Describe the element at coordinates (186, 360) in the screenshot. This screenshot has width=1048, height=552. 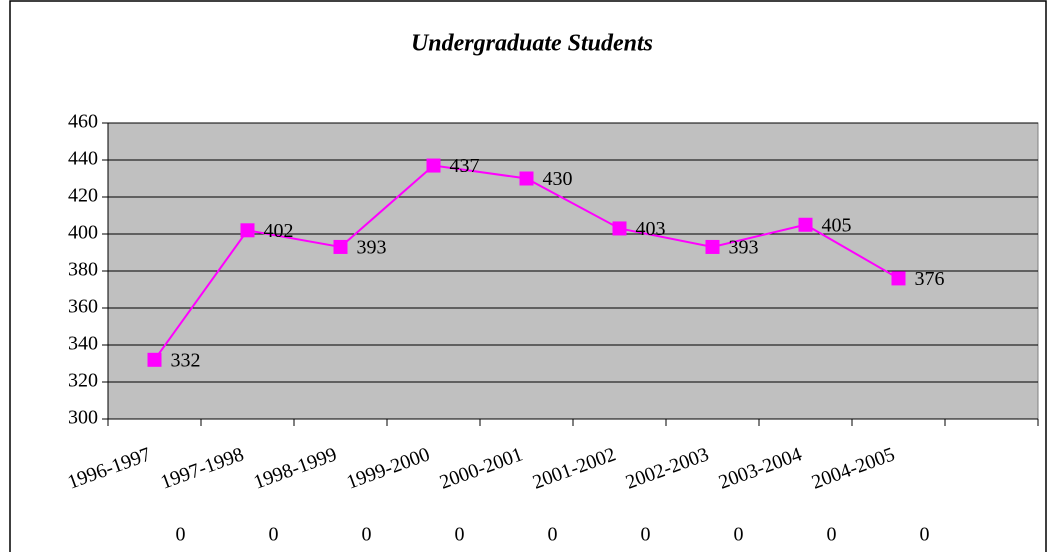
I see `data-label: 332` at that location.